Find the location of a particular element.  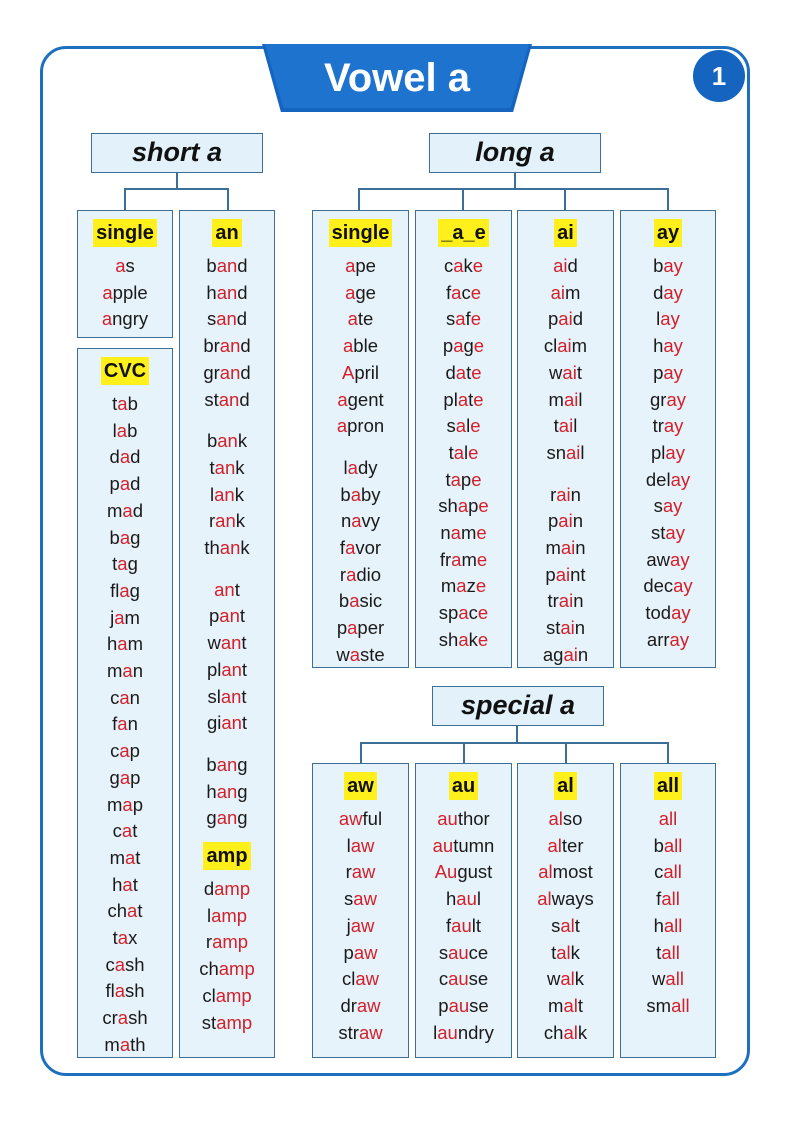

list-item: train is located at coordinates (565, 601).